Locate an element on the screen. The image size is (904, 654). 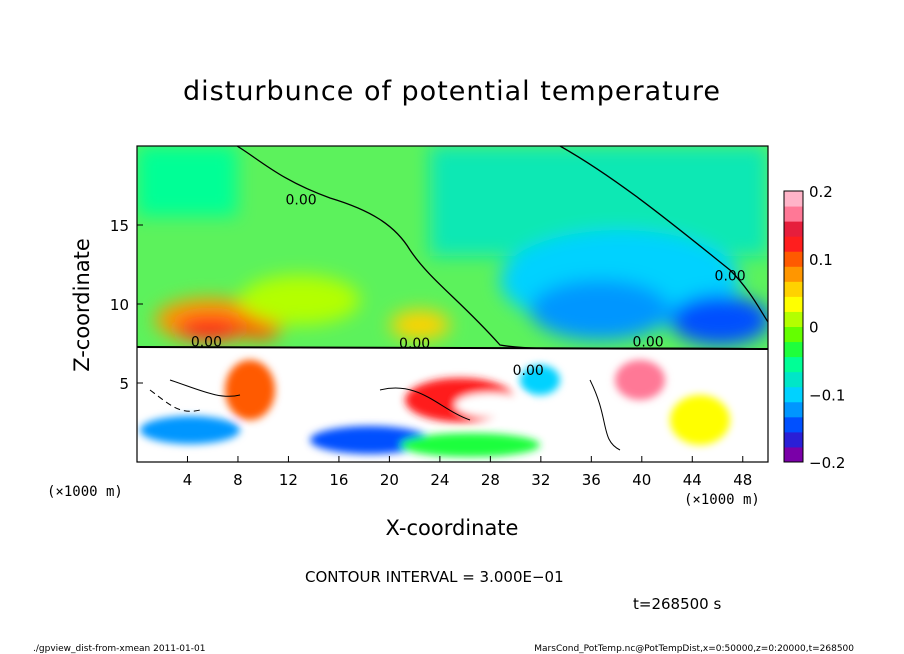
x-tick-label: 48 is located at coordinates (742, 480).